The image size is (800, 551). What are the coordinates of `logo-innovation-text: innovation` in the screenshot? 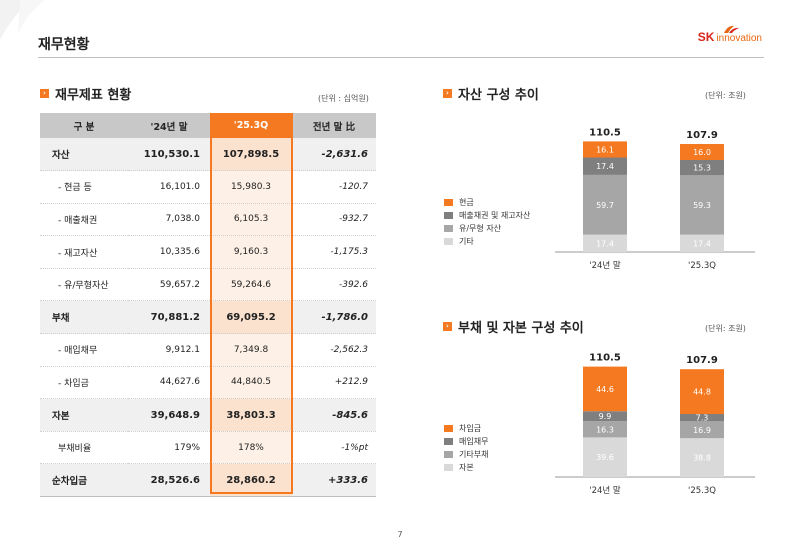 It's located at (739, 38).